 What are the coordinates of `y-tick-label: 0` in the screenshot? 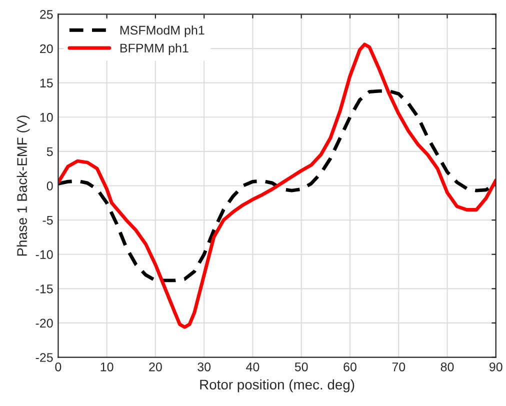 It's located at (49, 186).